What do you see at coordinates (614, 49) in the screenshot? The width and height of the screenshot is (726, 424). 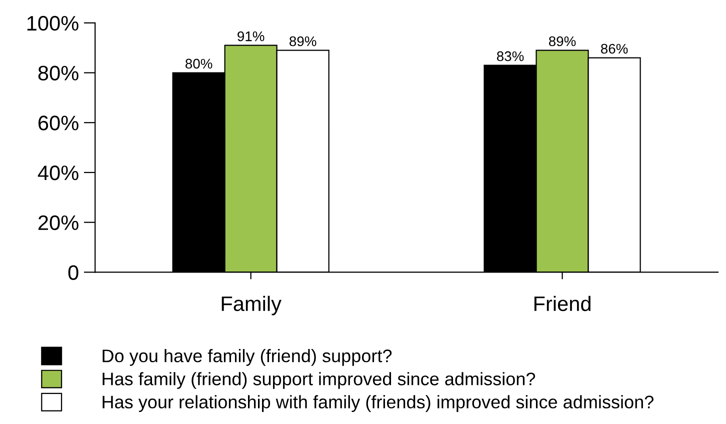 I see `data-label: 86%` at bounding box center [614, 49].